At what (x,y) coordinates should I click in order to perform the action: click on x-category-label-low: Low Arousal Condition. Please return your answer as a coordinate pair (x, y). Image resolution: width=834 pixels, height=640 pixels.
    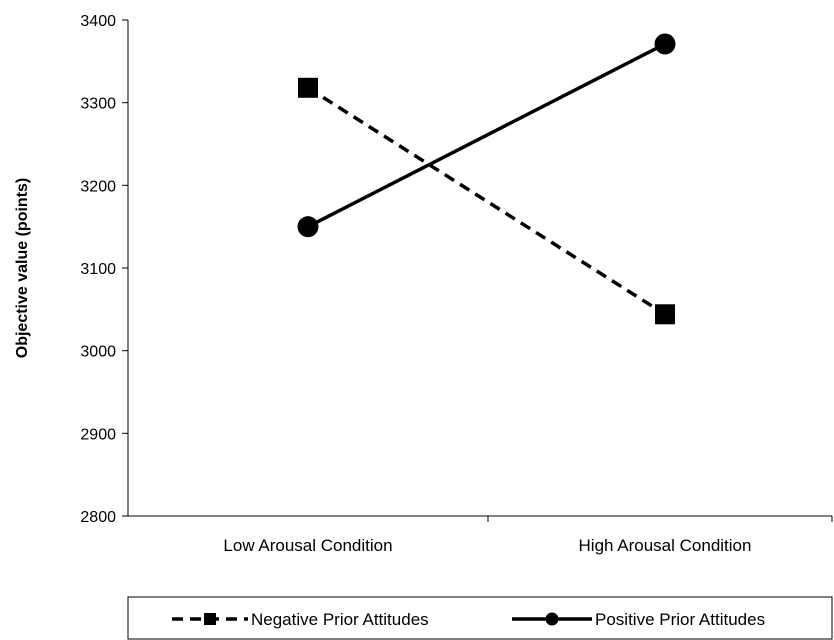
    Looking at the image, I should click on (307, 545).